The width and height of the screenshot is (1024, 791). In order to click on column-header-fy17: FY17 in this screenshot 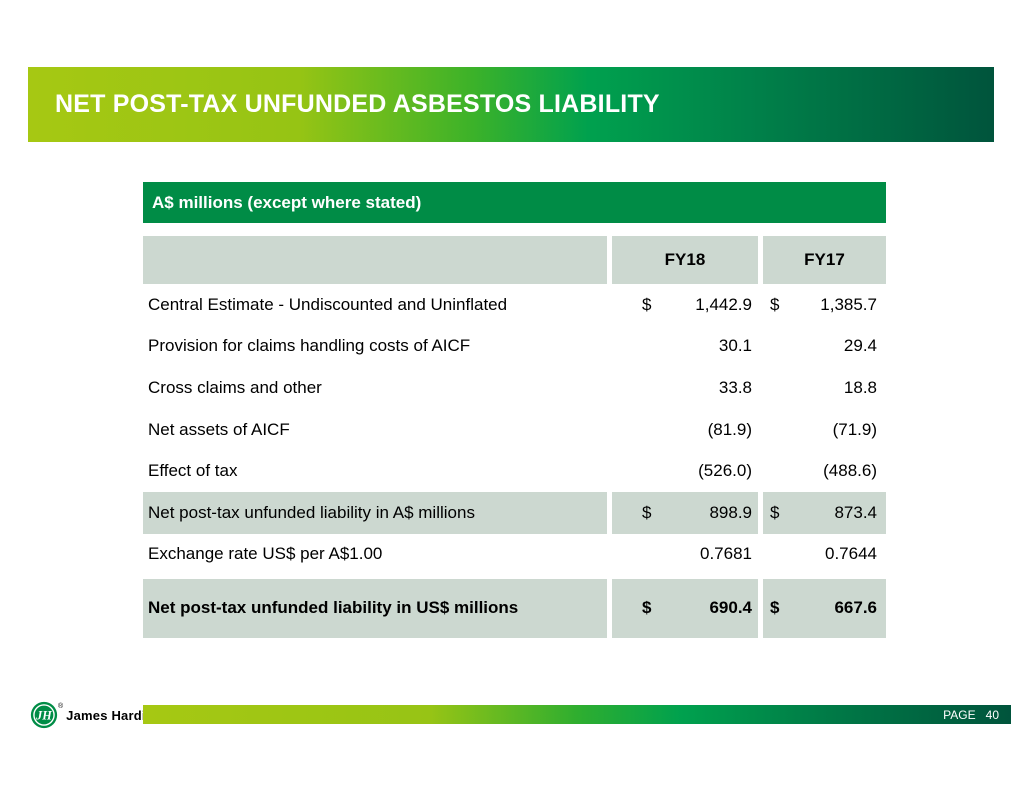, I will do `click(824, 260)`.